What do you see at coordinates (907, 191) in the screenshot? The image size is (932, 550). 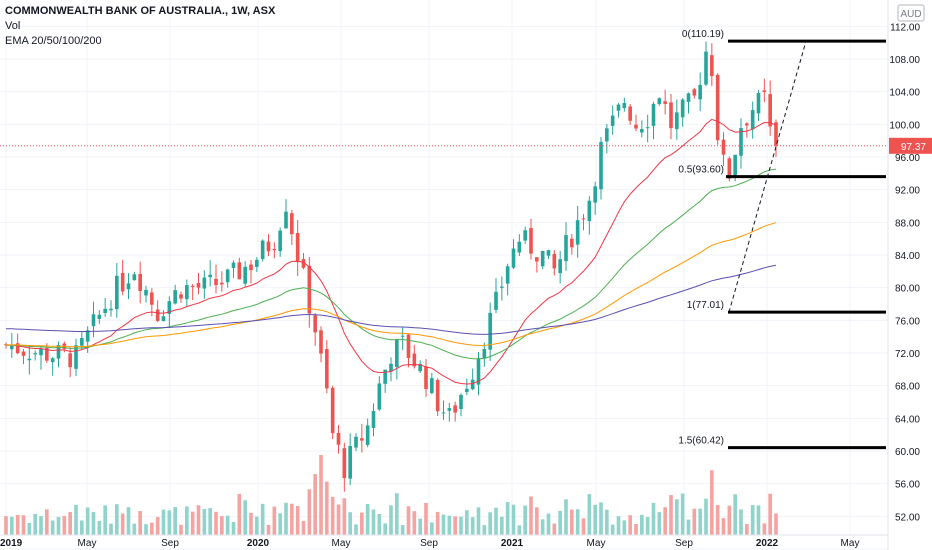 I see `y-tick-label: 92.00` at bounding box center [907, 191].